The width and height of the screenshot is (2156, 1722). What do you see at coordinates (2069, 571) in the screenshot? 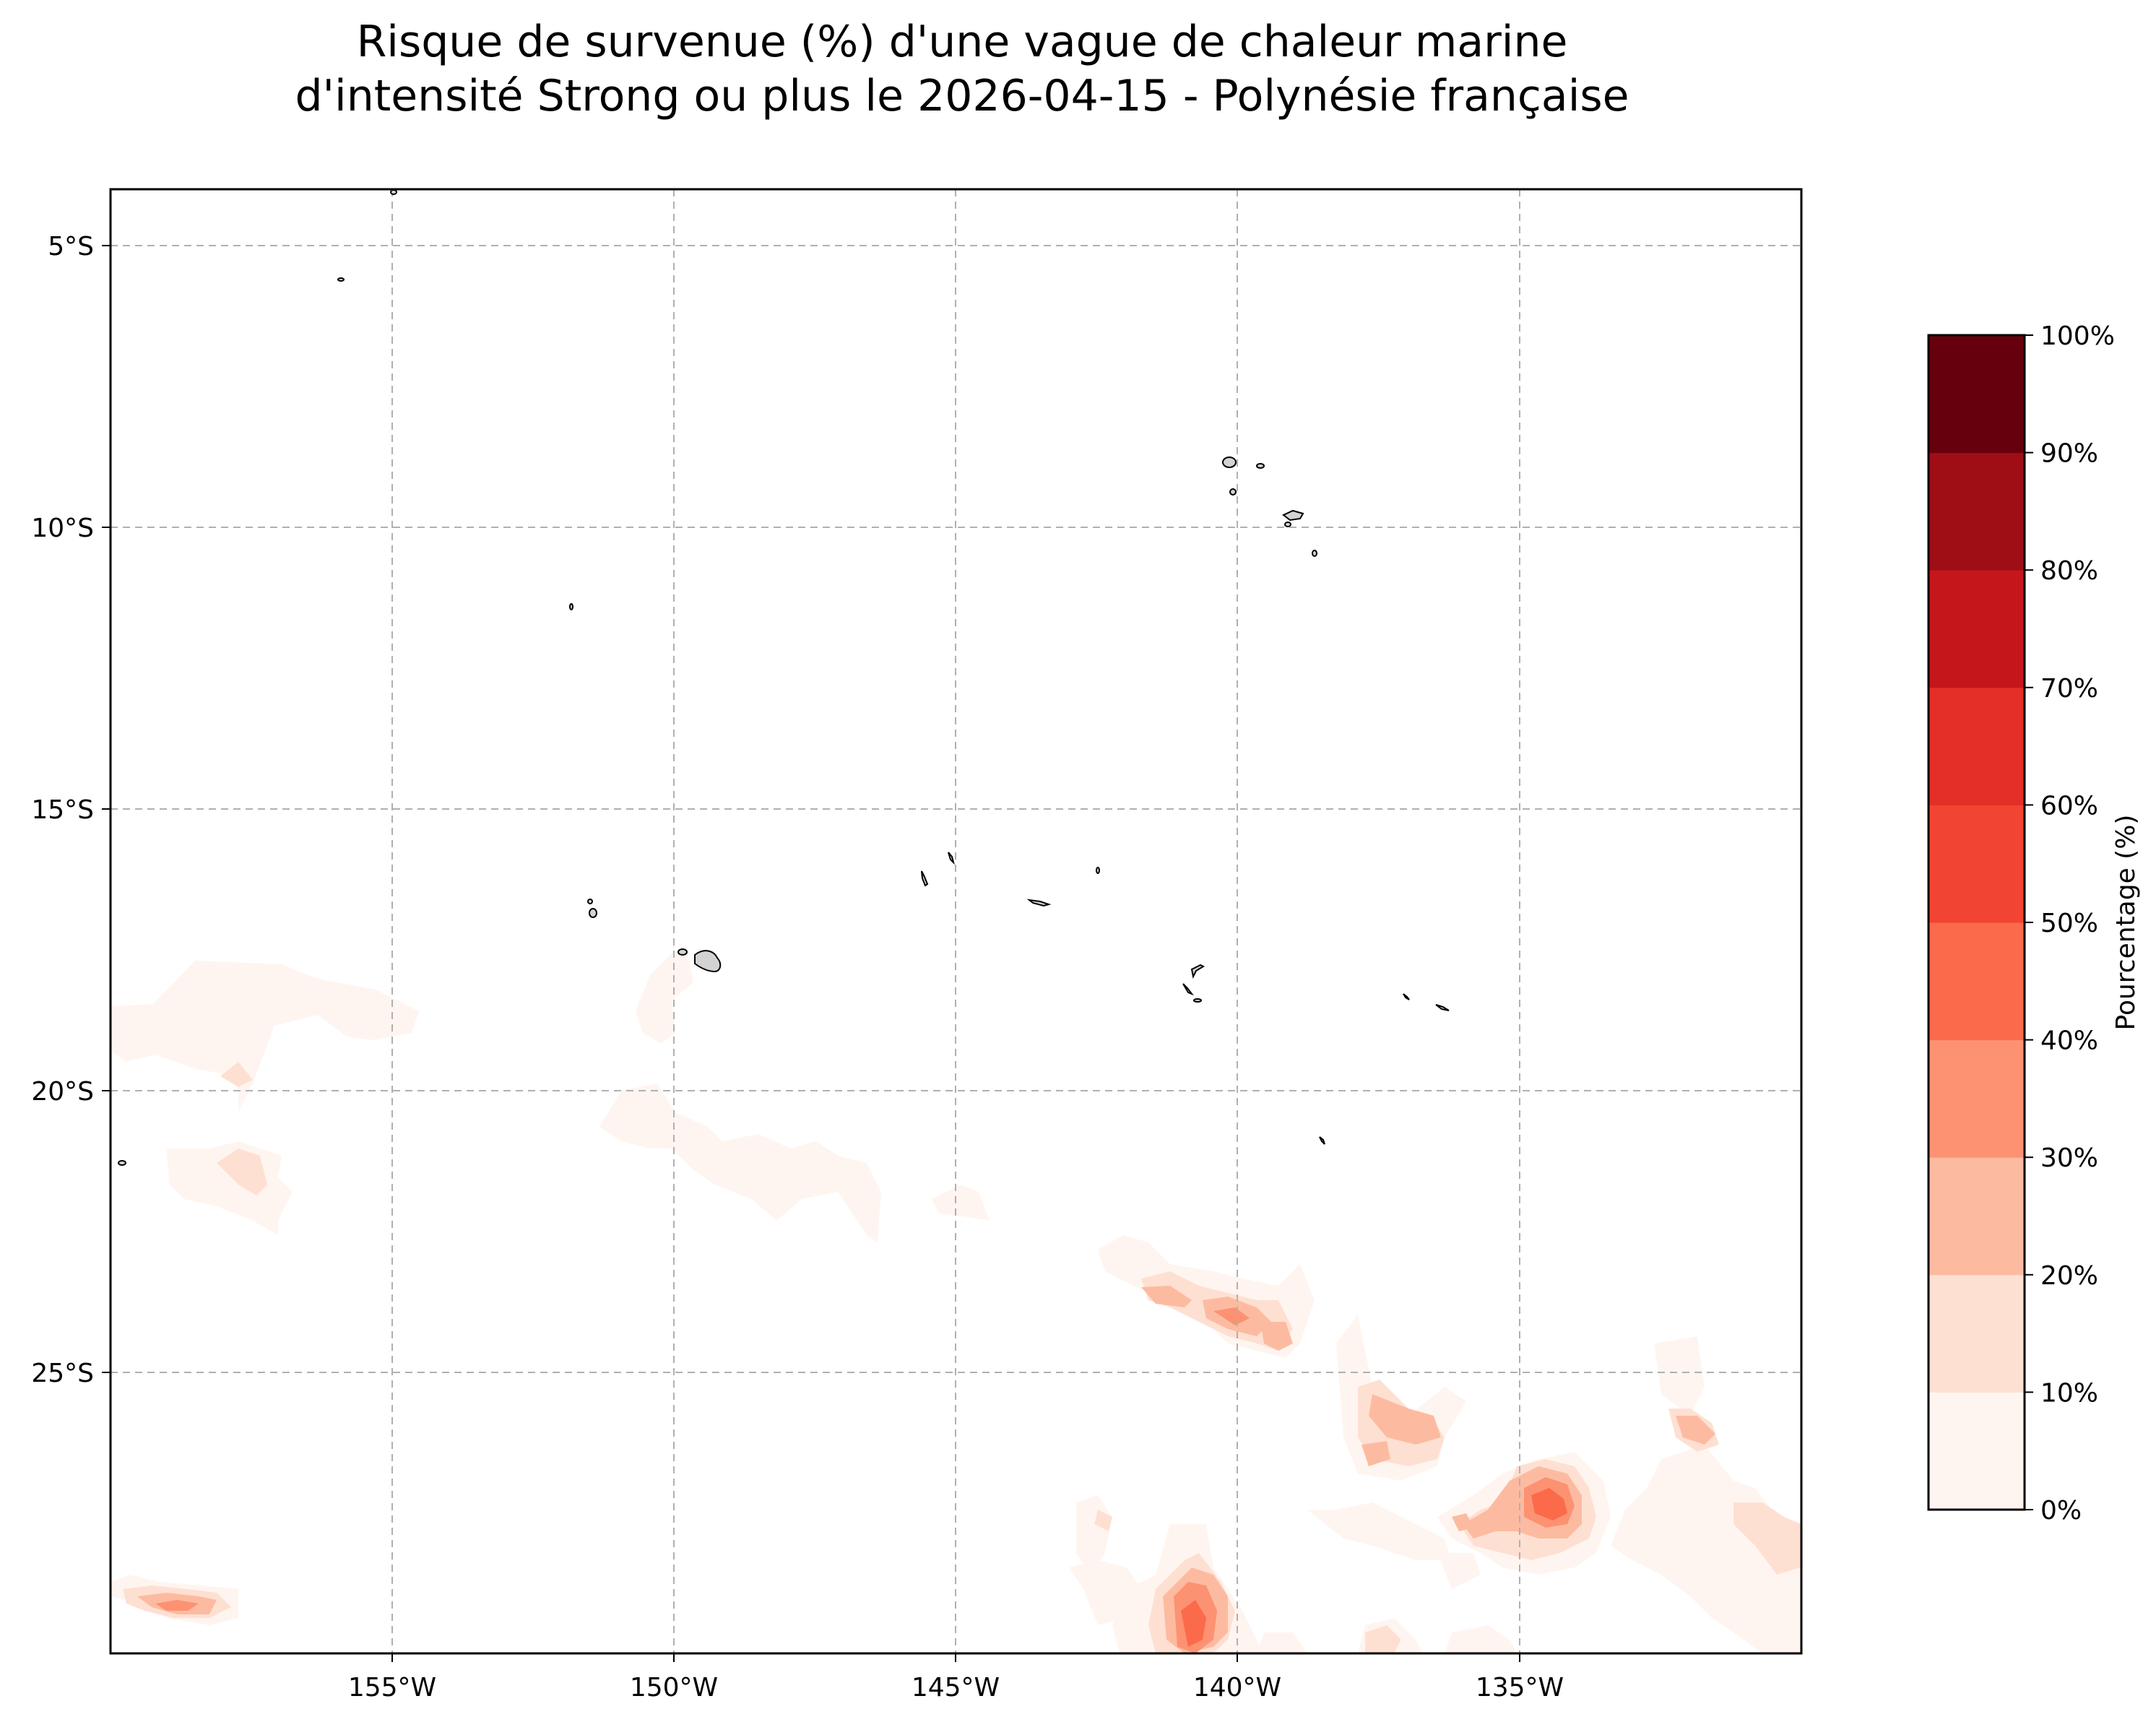
I see `colorbar-tick-label: 80%` at bounding box center [2069, 571].